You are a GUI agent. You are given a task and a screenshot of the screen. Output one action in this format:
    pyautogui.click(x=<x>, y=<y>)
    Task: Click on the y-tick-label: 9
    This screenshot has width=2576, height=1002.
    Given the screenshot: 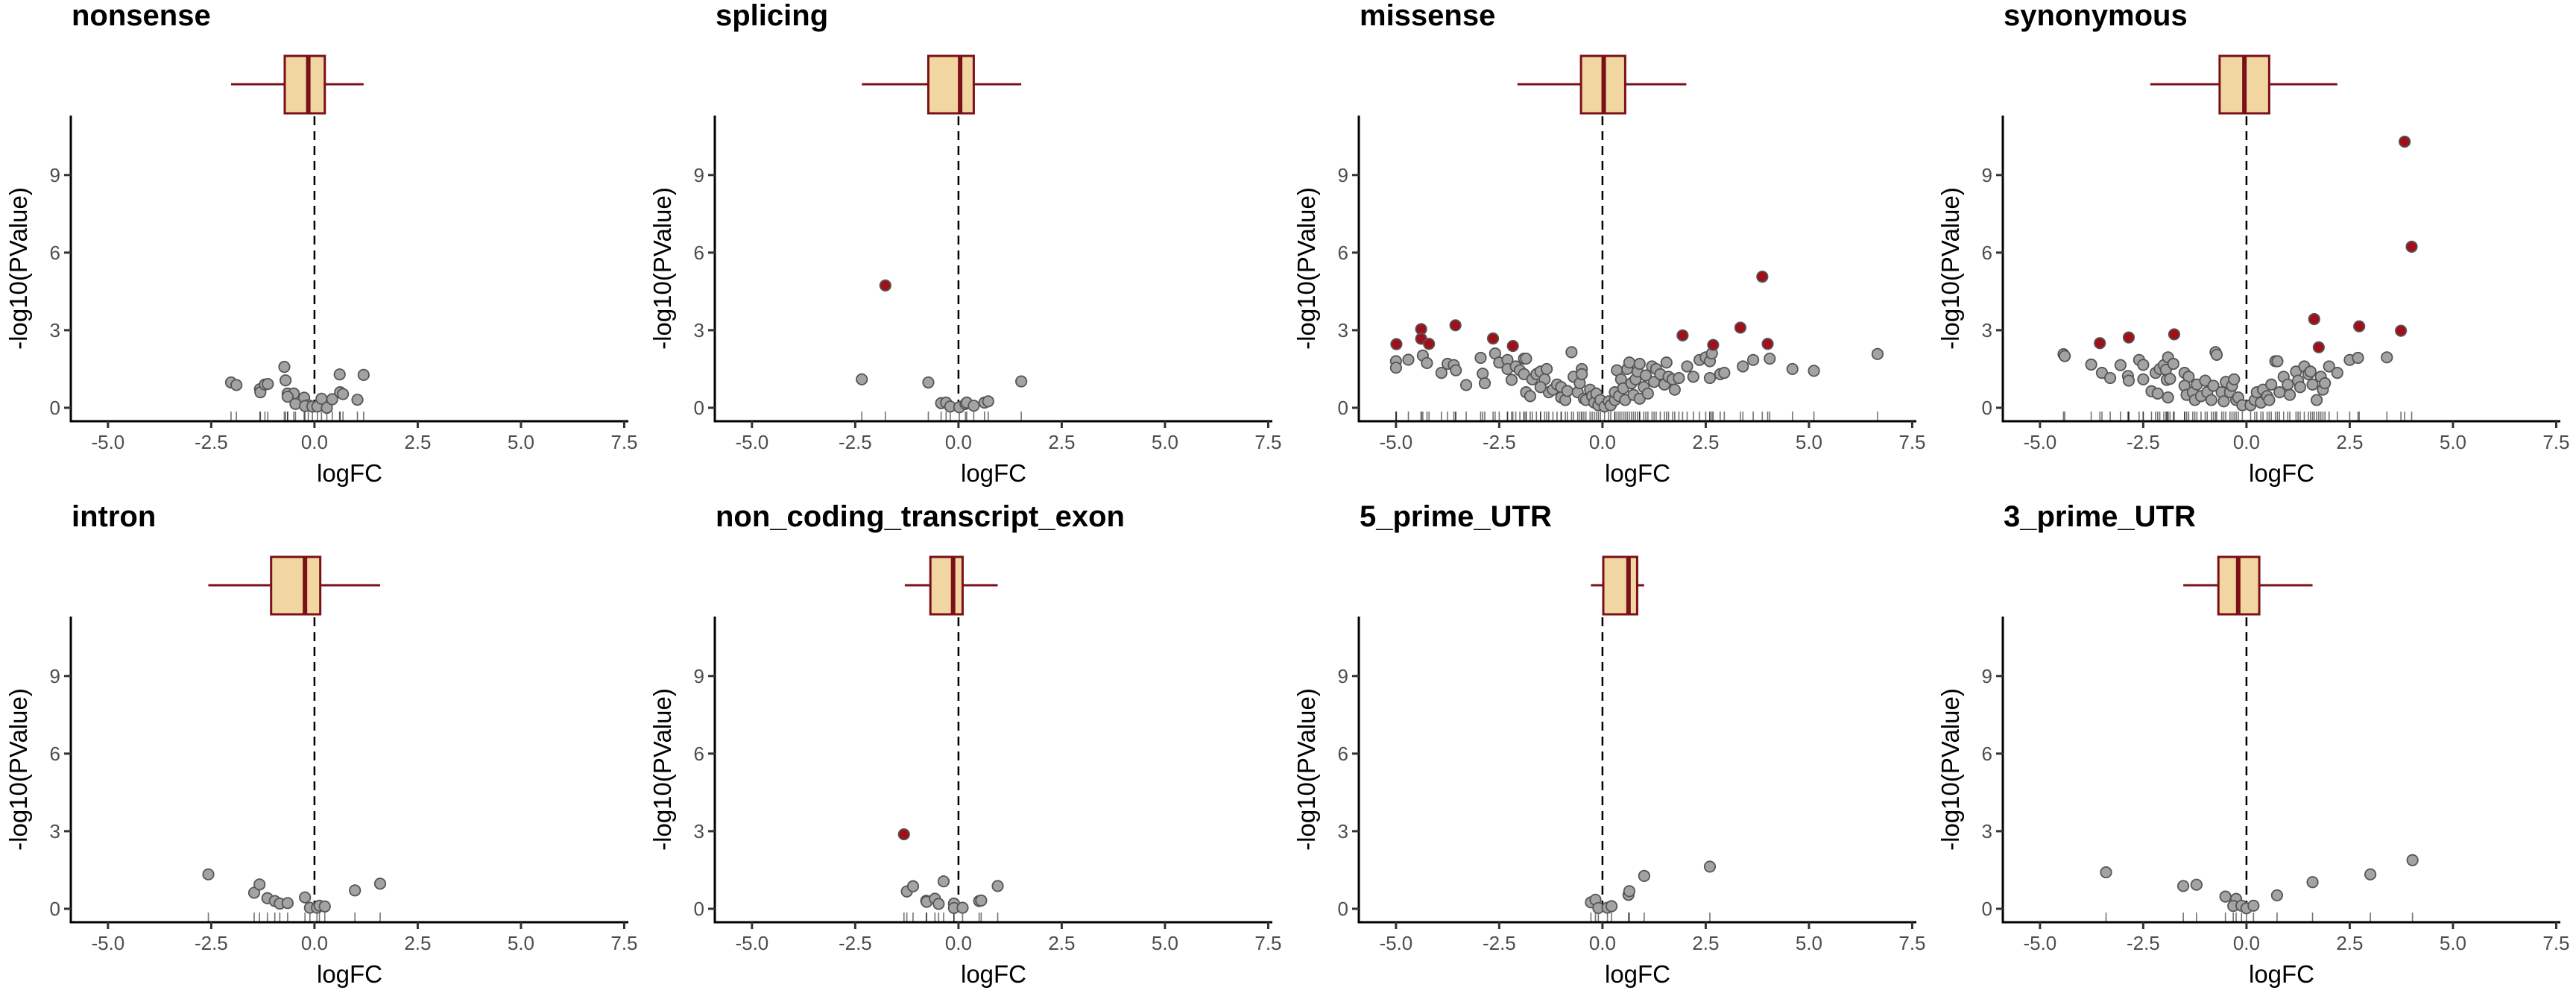 What is the action you would take?
    pyautogui.click(x=55, y=175)
    